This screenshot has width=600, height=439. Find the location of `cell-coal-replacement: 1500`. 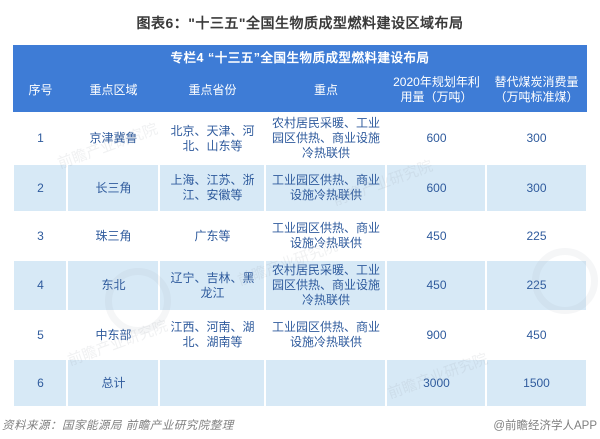

cell-coal-replacement: 1500 is located at coordinates (536, 383).